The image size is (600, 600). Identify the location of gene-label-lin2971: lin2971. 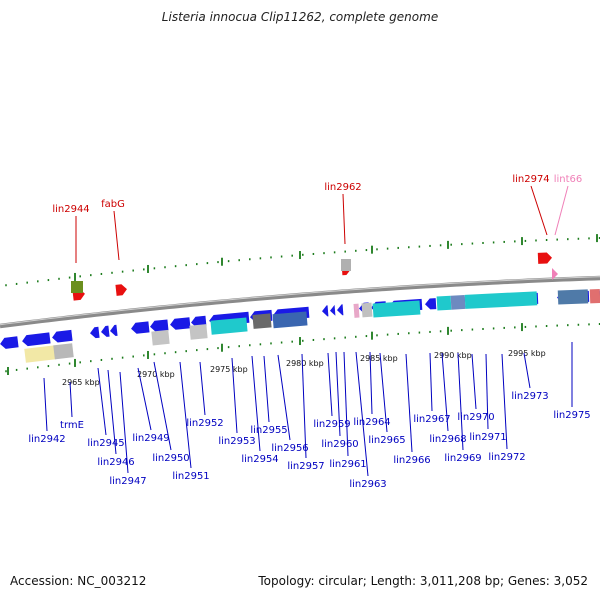
(487, 437).